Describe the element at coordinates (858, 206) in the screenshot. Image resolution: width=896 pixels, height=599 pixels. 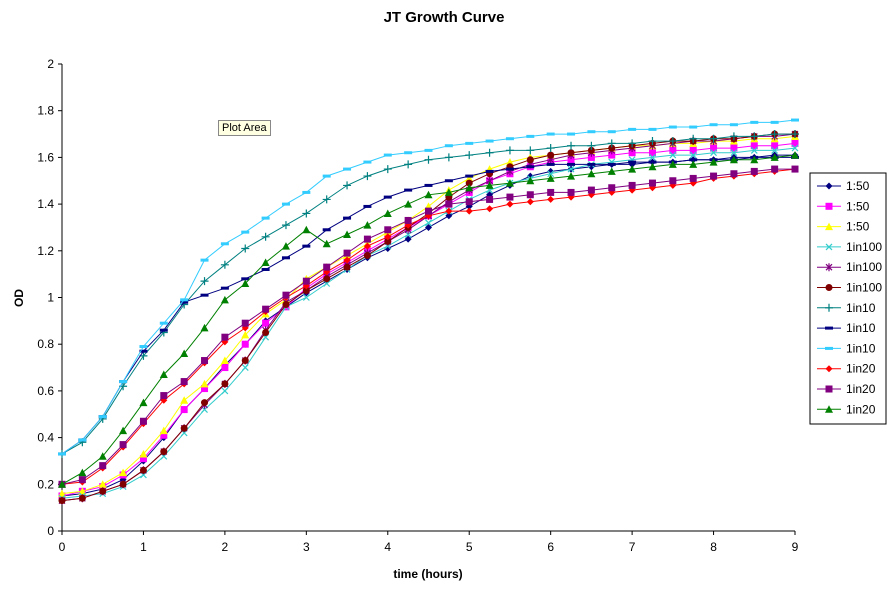
I see `legend-label: 1:50` at that location.